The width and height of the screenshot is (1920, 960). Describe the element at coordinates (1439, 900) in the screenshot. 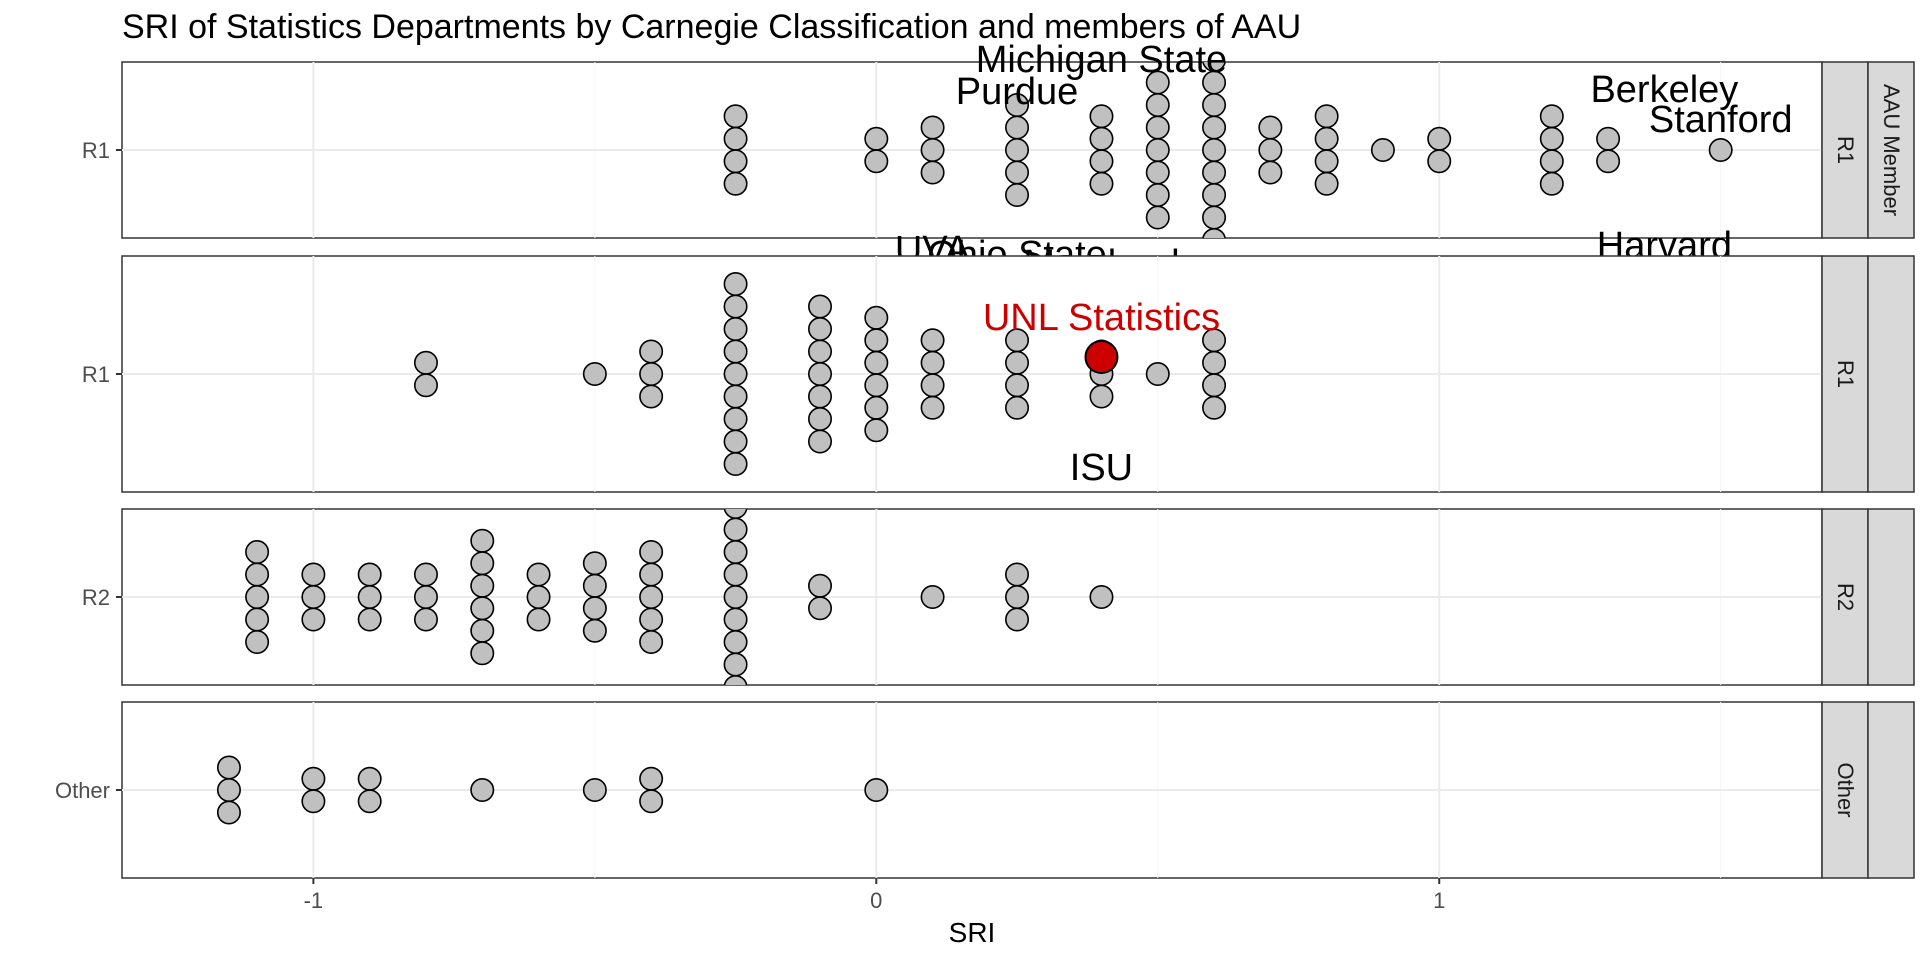

I see `x-tick-label: 1` at that location.